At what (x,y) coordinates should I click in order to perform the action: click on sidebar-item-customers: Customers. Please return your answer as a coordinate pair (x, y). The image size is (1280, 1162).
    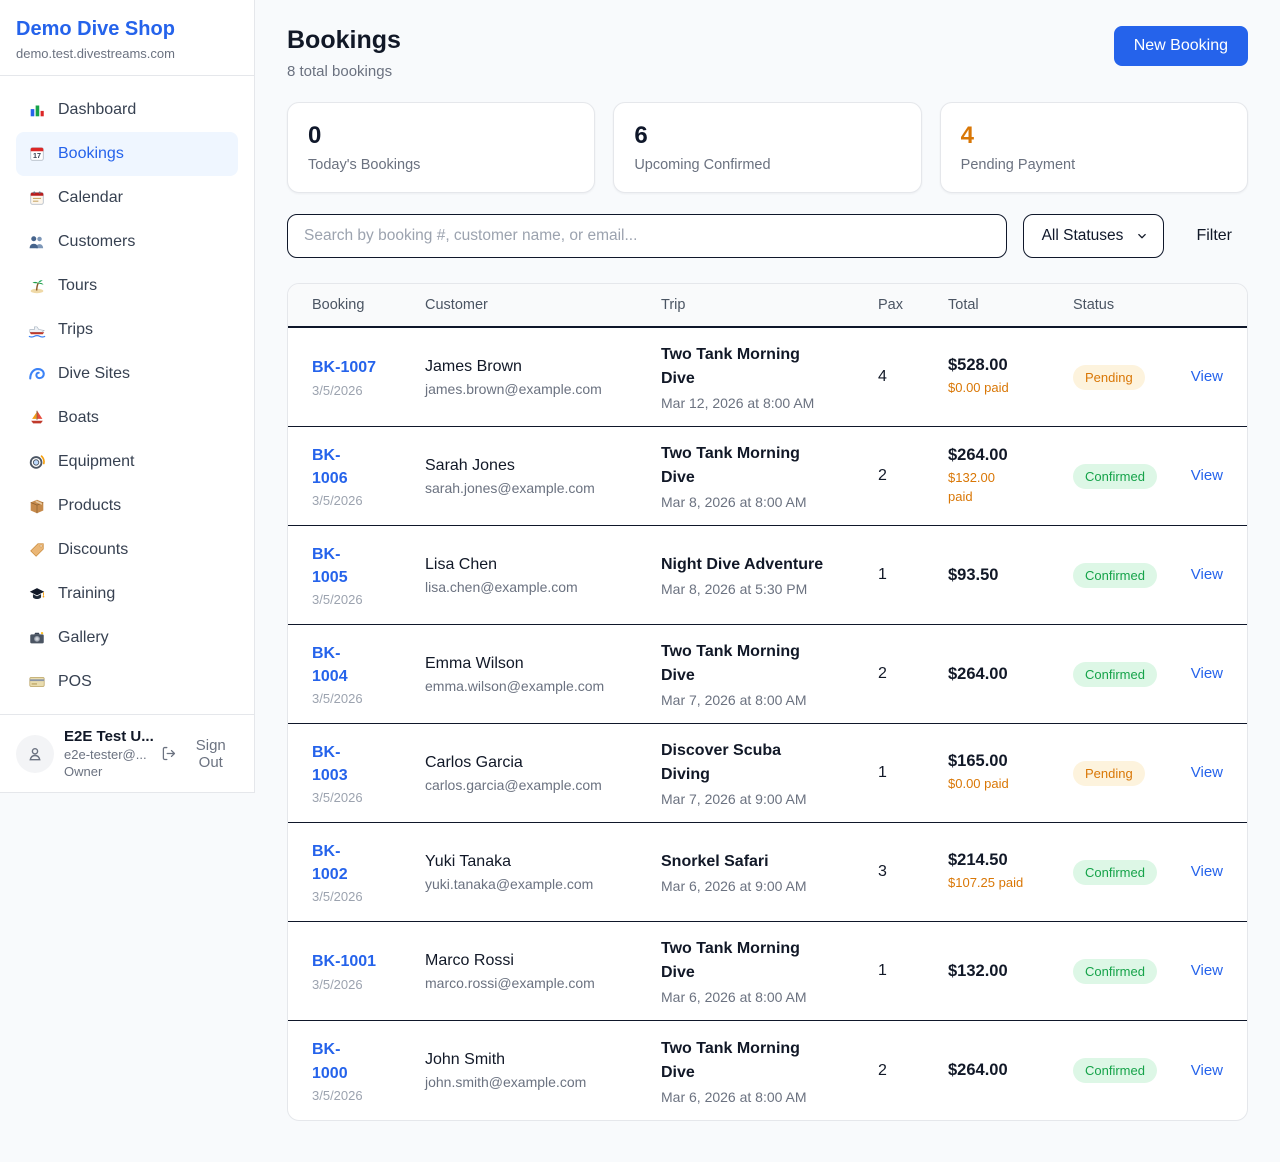
    Looking at the image, I should click on (127, 242).